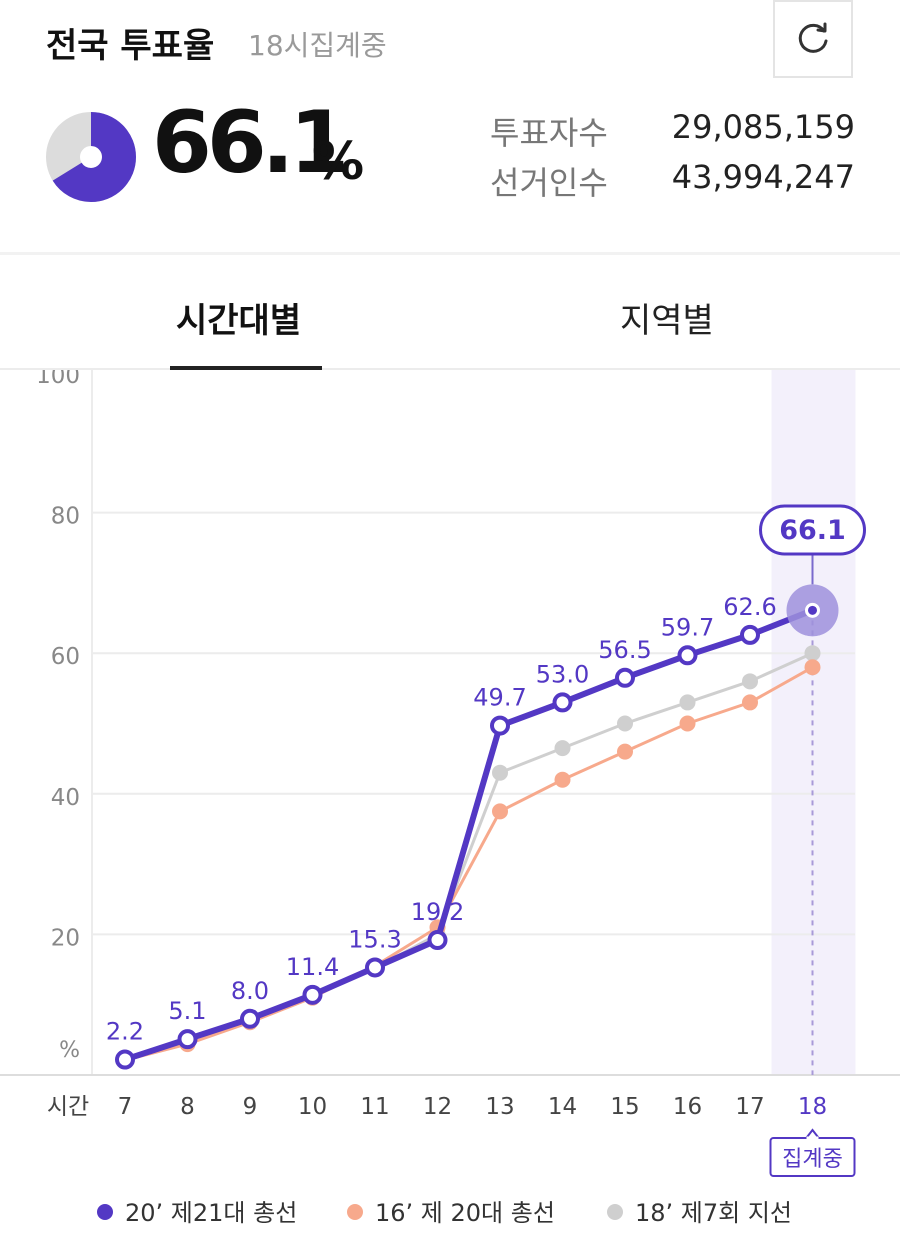 The height and width of the screenshot is (1251, 900). What do you see at coordinates (713, 1213) in the screenshot?
I see `legend-entry: 18’ 제7회 지선` at bounding box center [713, 1213].